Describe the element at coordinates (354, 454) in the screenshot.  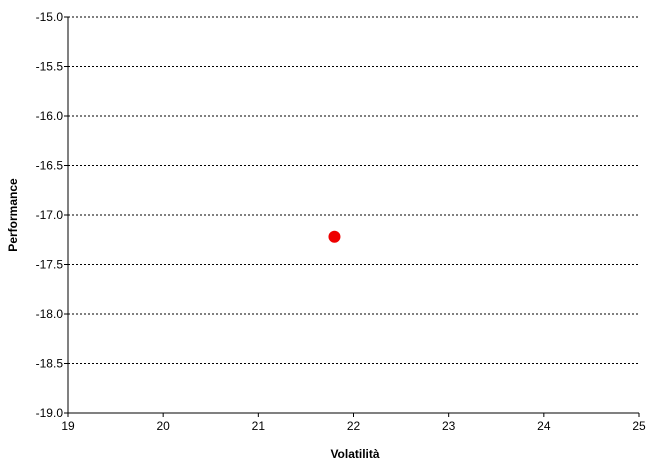
I see `x-axis-title: Volatilità` at that location.